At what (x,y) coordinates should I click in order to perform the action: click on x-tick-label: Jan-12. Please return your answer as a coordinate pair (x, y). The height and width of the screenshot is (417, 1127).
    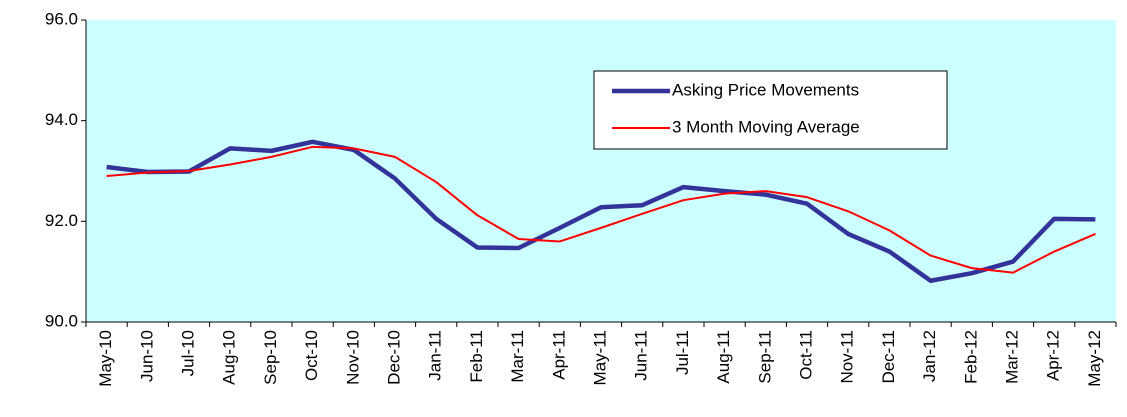
    Looking at the image, I should click on (929, 356).